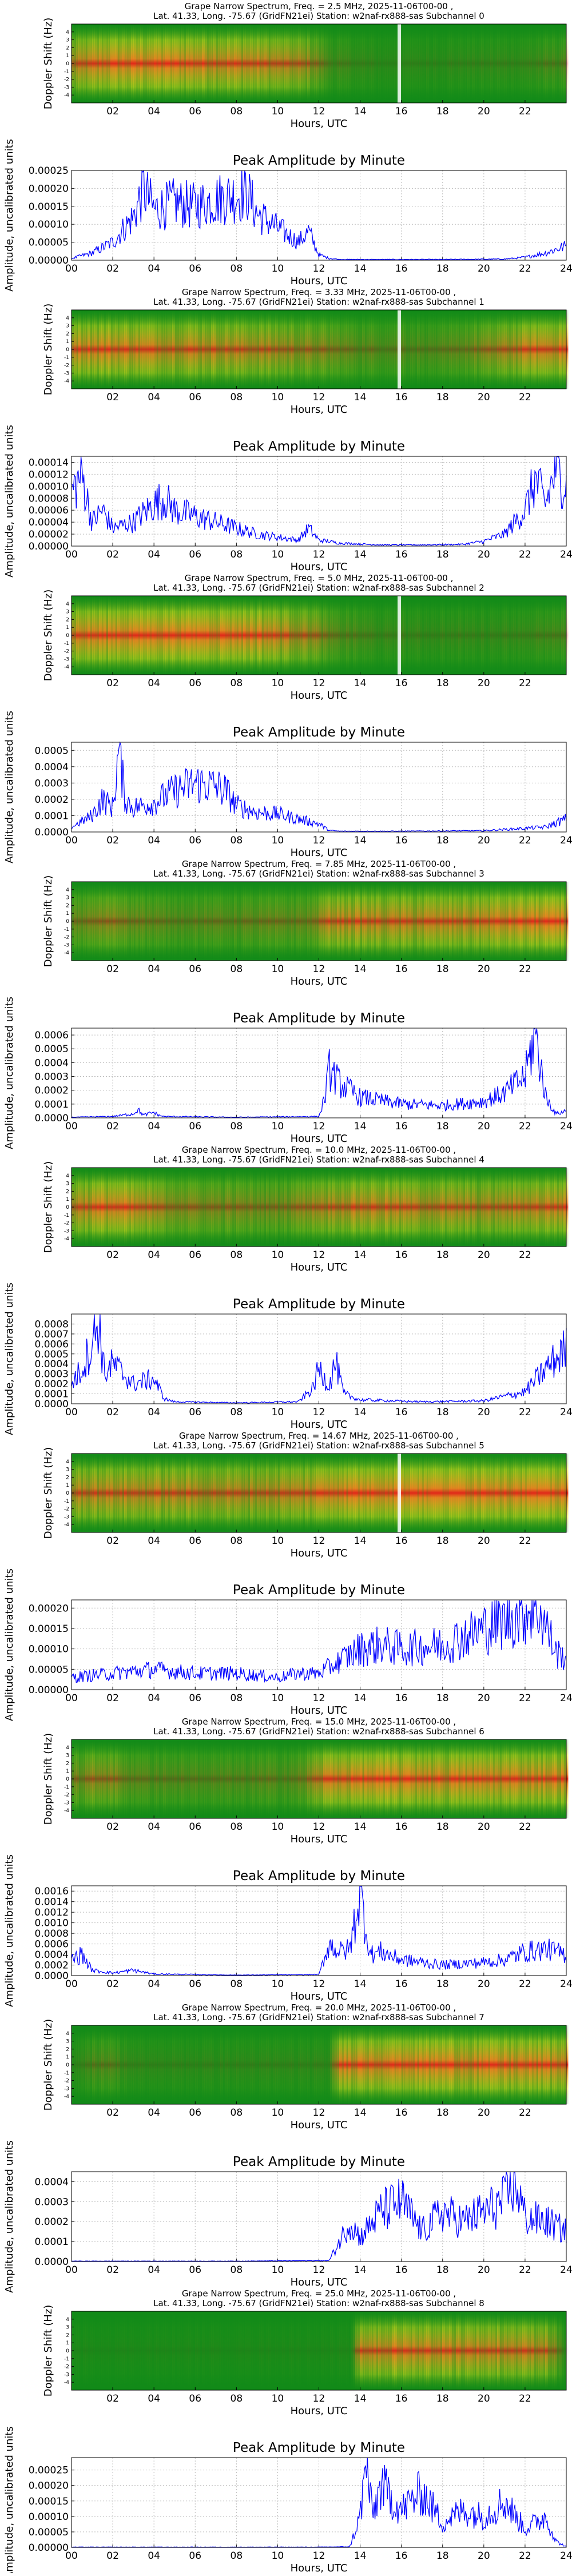  What do you see at coordinates (49, 188) in the screenshot?
I see `y-tick-label: 0.00020` at bounding box center [49, 188].